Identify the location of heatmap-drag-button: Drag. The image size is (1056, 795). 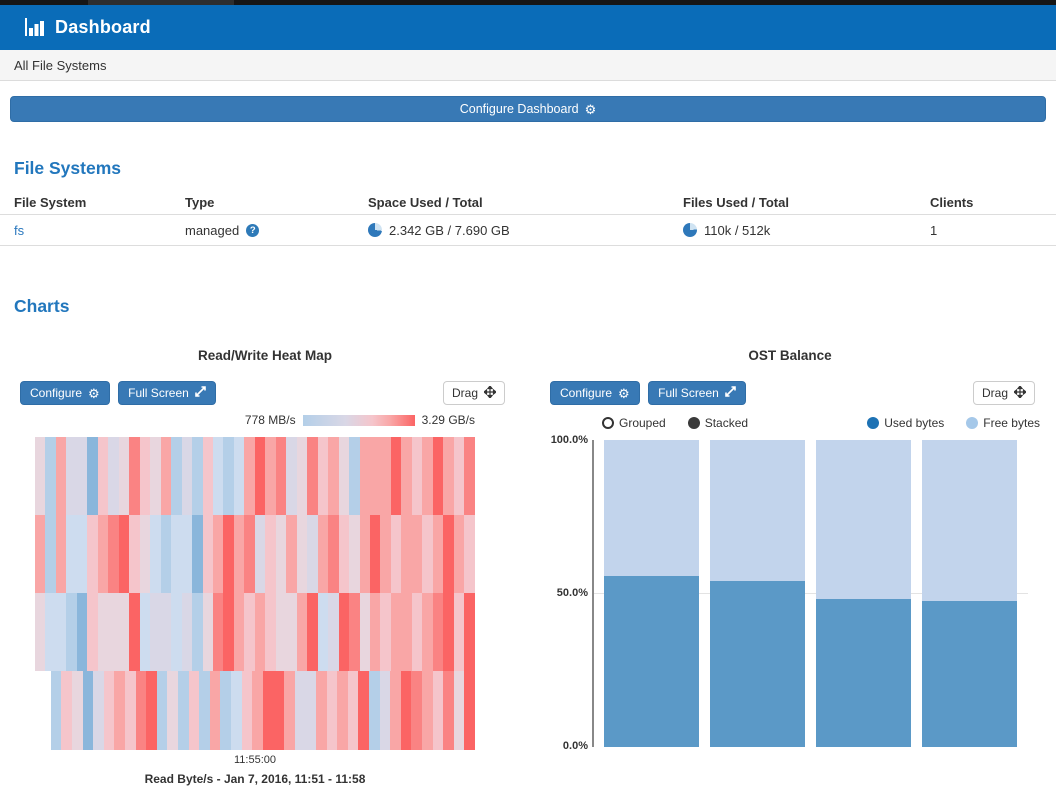
(473, 393).